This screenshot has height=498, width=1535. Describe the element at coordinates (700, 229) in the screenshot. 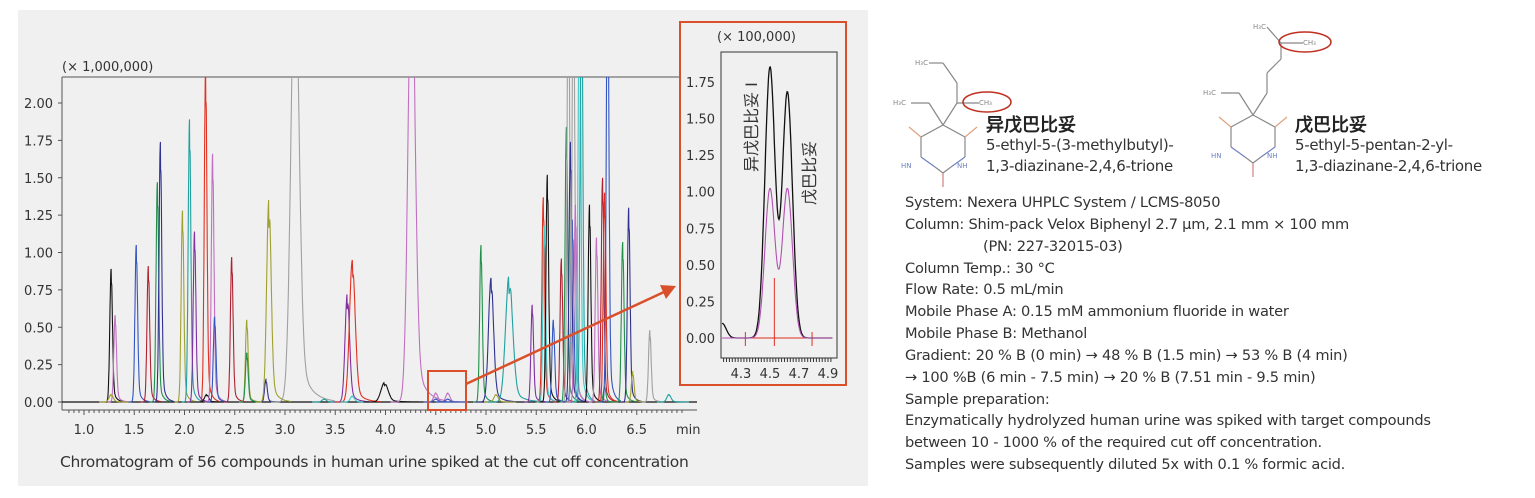

I see `inset-y-tick-label: 0.75` at that location.